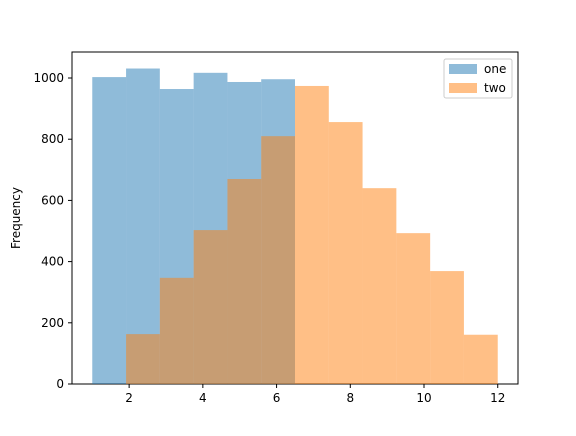  Describe the element at coordinates (52, 262) in the screenshot. I see `y-tick-label-3: 400` at that location.